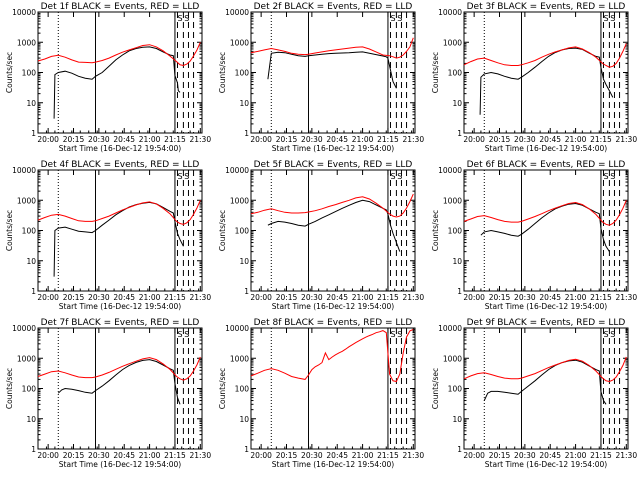 Image resolution: width=640 pixels, height=480 pixels. What do you see at coordinates (546, 323) in the screenshot?
I see `chart-title: Det 9f BLACK = Events, RED = LLD` at bounding box center [546, 323].